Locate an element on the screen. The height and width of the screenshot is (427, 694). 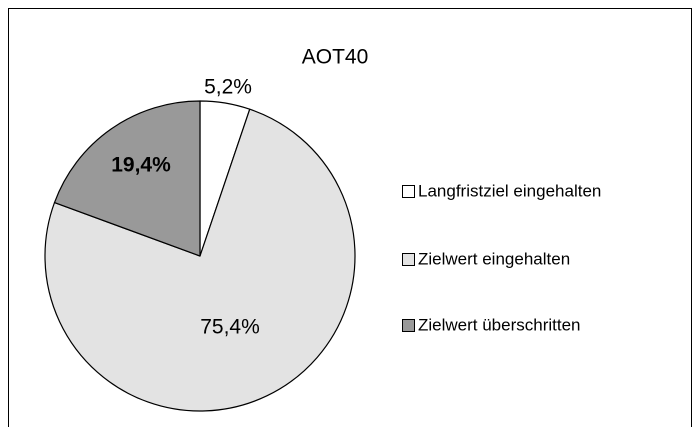
legend-label: Zielwert überschritten is located at coordinates (499, 324).